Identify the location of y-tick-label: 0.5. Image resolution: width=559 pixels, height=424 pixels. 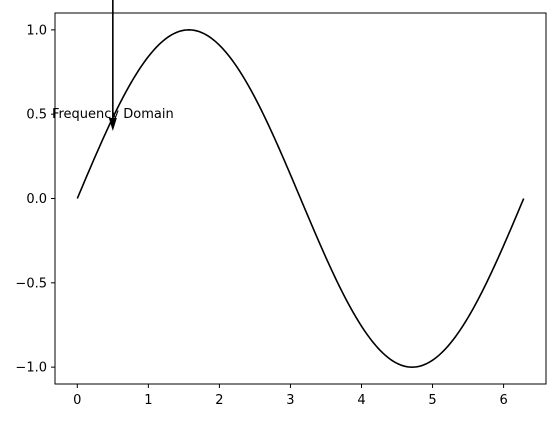
(36, 115).